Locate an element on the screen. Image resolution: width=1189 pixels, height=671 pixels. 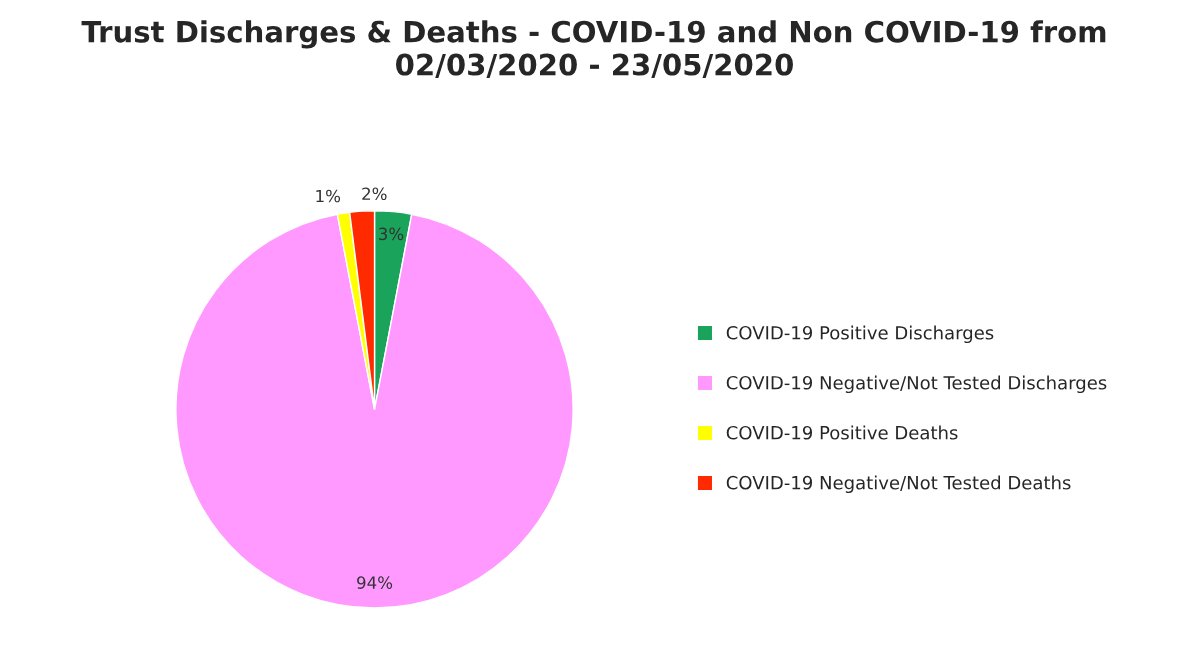
data-label: 1% is located at coordinates (328, 196).